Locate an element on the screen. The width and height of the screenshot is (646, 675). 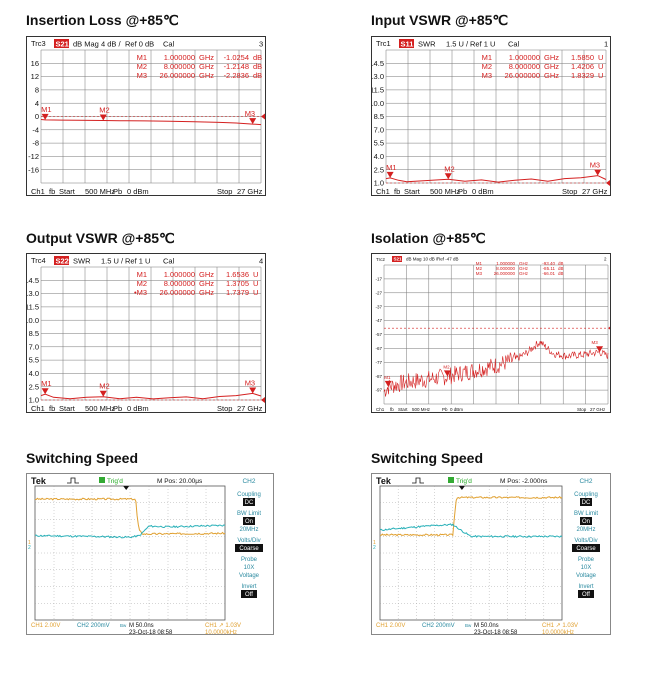
y-tick-label: 5.5 is located at coordinates (379, 143).